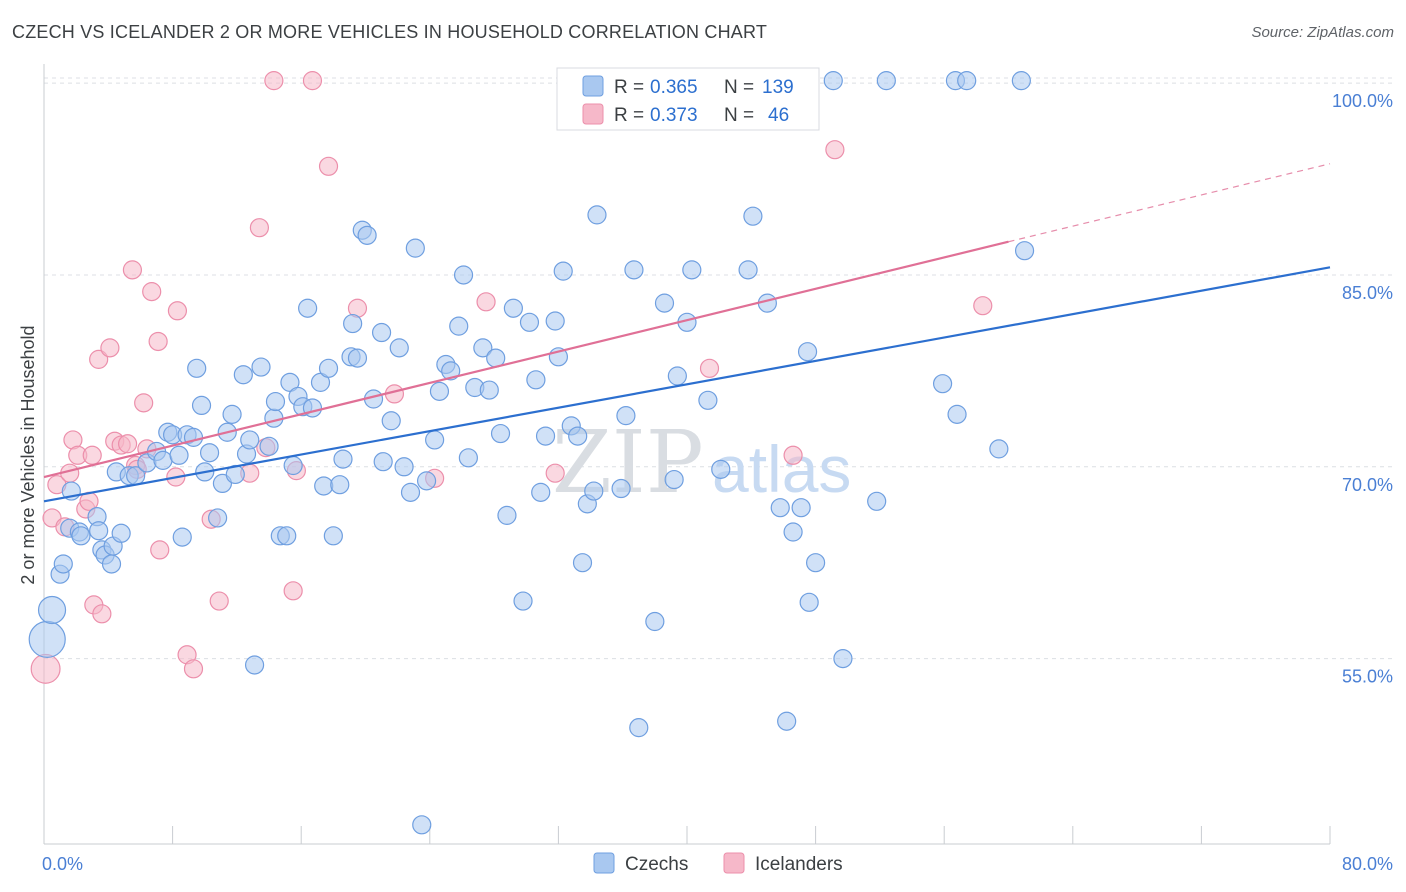 The height and width of the screenshot is (892, 1406). I want to click on y-tick-label: 85.0%, so click(1367, 293).